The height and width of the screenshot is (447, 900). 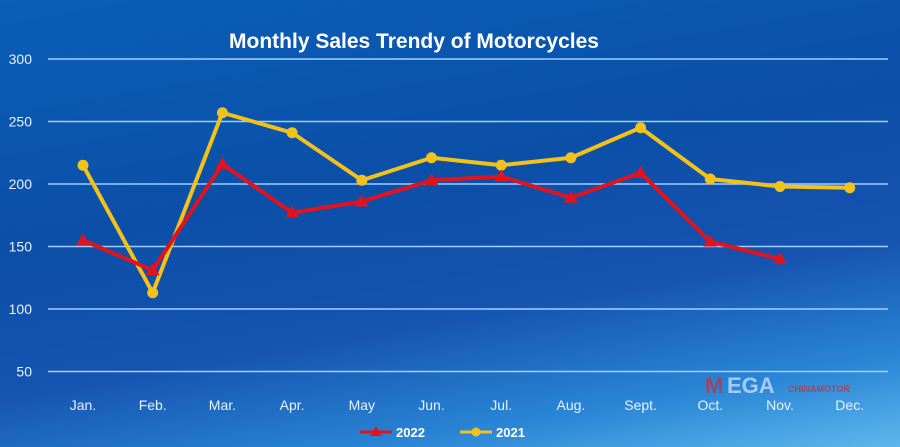 What do you see at coordinates (819, 389) in the screenshot?
I see `svg-text: CHINAMOTOR` at bounding box center [819, 389].